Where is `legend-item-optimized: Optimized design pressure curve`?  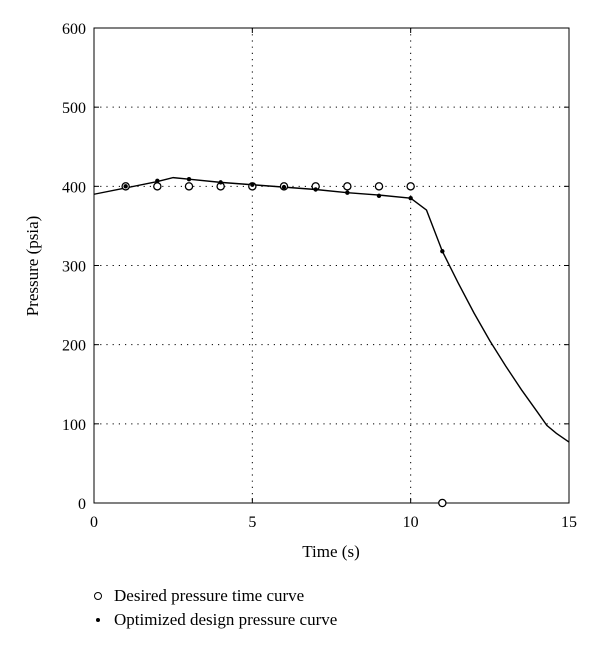 legend-item-optimized: Optimized design pressure curve is located at coordinates (214, 620).